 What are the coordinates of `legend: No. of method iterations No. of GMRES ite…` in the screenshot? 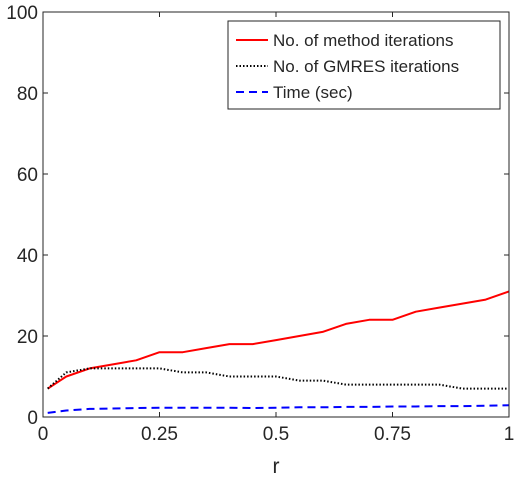 It's located at (364, 65).